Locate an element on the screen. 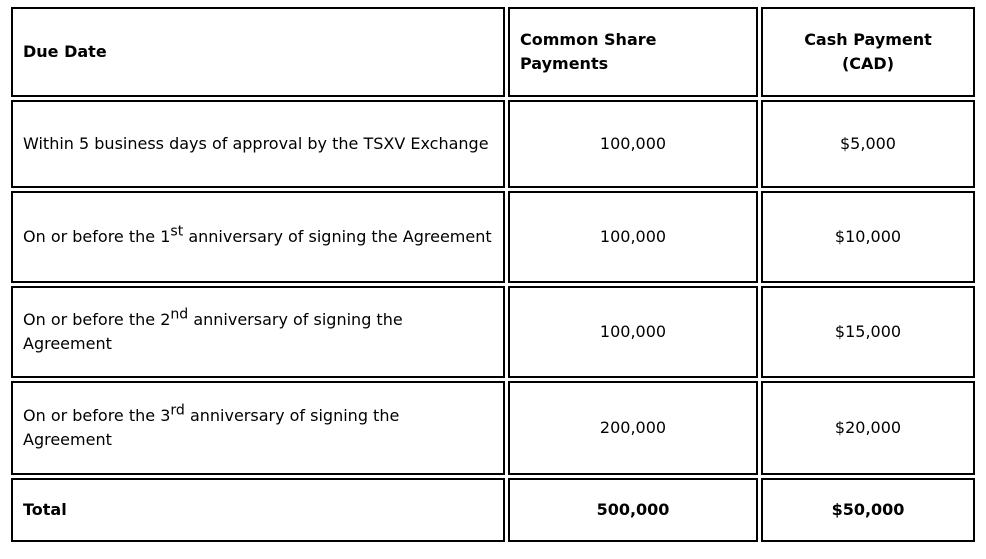 This screenshot has height=559, width=986. cash-payment-value: $5,000 is located at coordinates (868, 143).